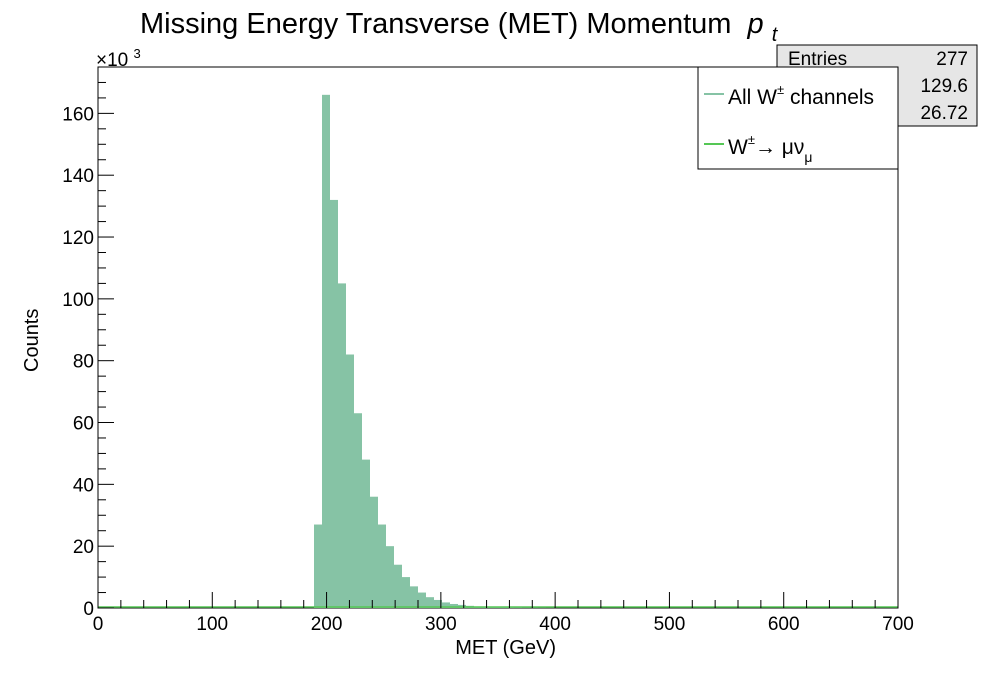 This screenshot has height=676, width=998. Describe the element at coordinates (112, 60) in the screenshot. I see `y-axis-multiplier-base: ×10` at that location.